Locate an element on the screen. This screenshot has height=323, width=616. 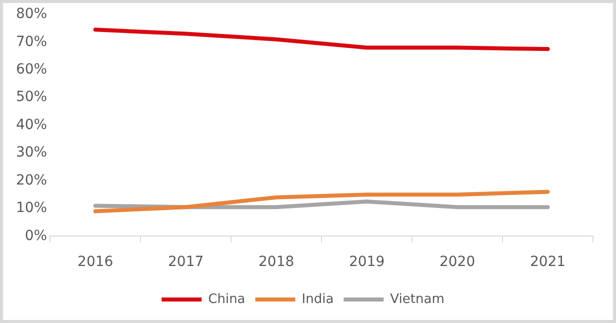
y-tick-label: 30% is located at coordinates (32, 152).